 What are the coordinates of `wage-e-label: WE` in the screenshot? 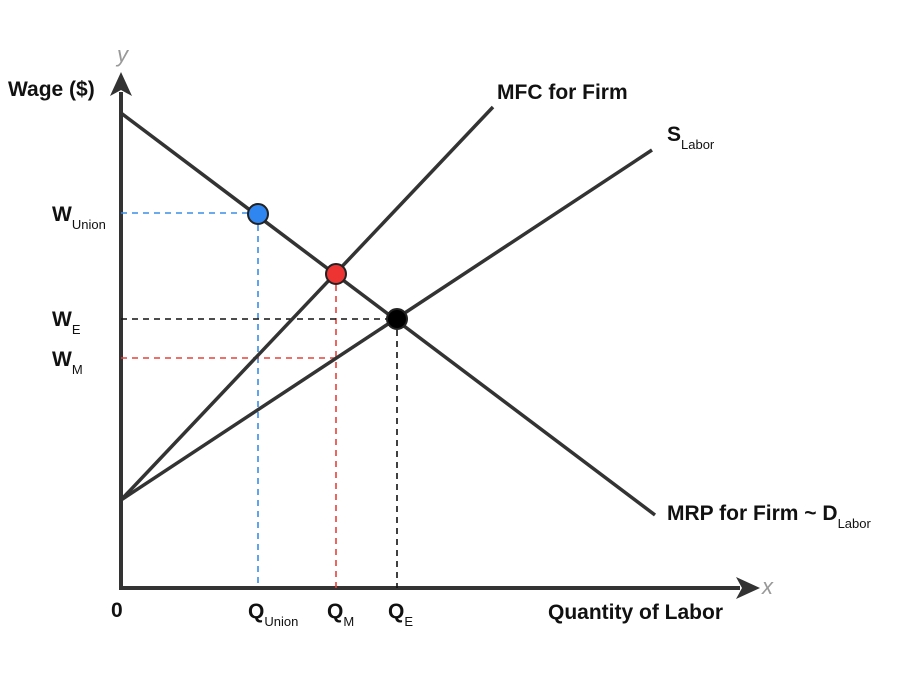 It's located at (66, 322).